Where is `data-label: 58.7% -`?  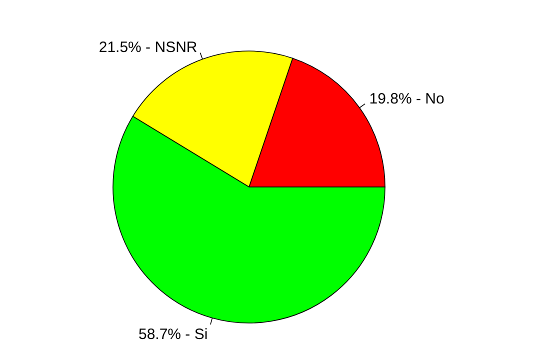
data-label: 58.7% - is located at coordinates (164, 335).